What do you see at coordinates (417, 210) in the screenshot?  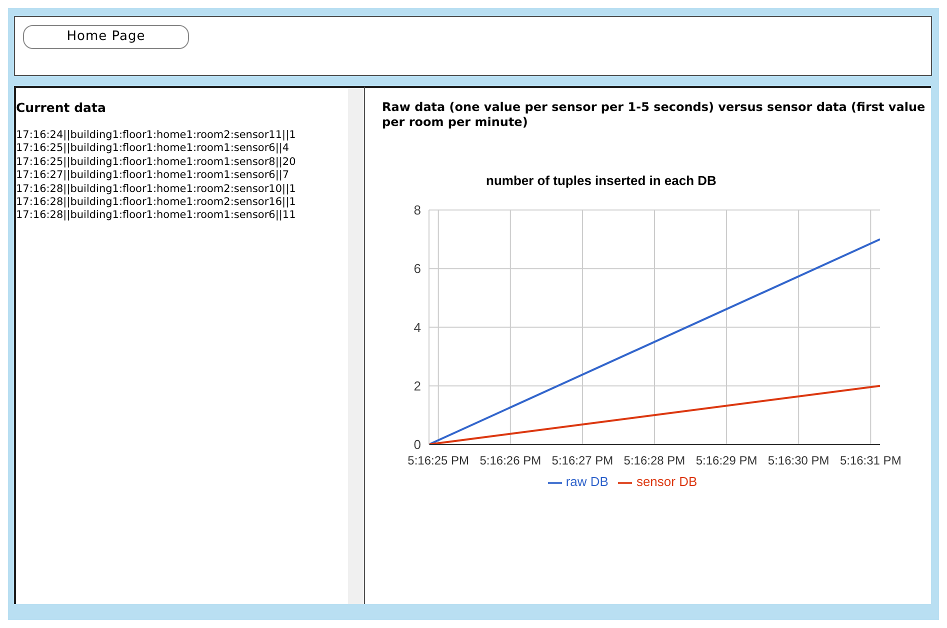 I see `y-tick-label: 8` at bounding box center [417, 210].